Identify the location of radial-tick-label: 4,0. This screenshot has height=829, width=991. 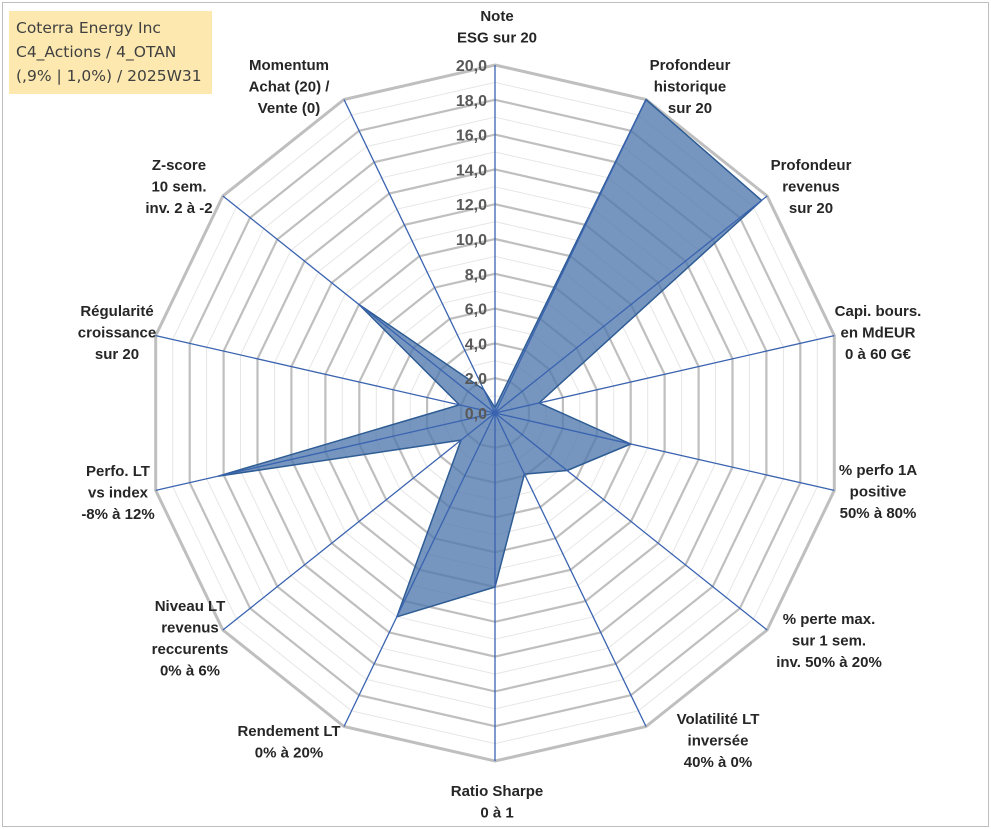
(476, 344).